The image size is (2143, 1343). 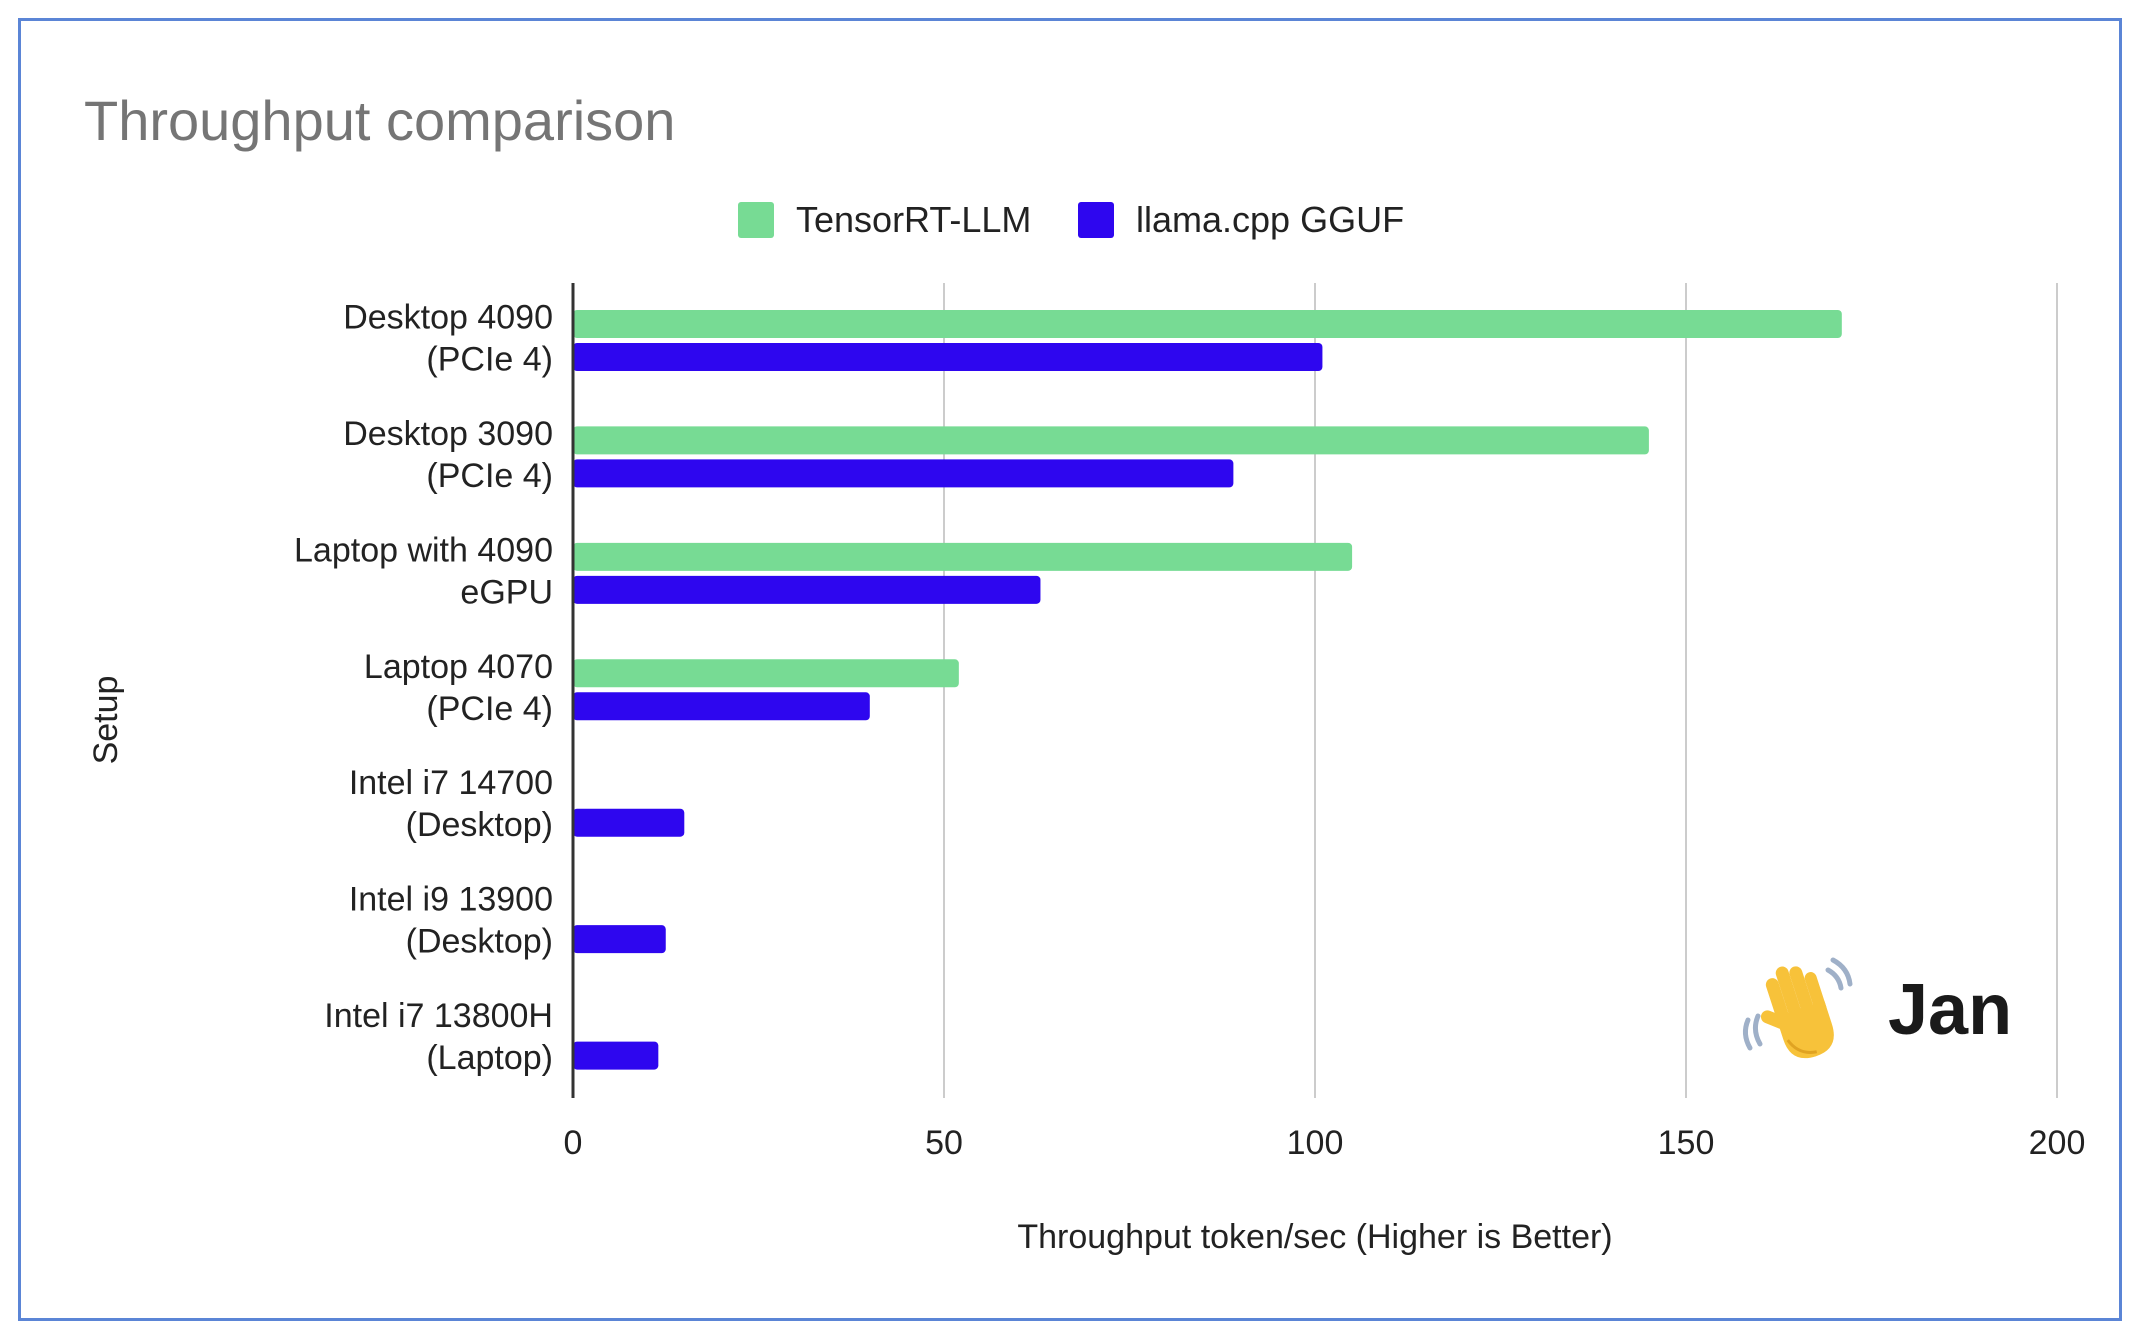 I want to click on category-label: (Laptop), so click(x=489, y=1058).